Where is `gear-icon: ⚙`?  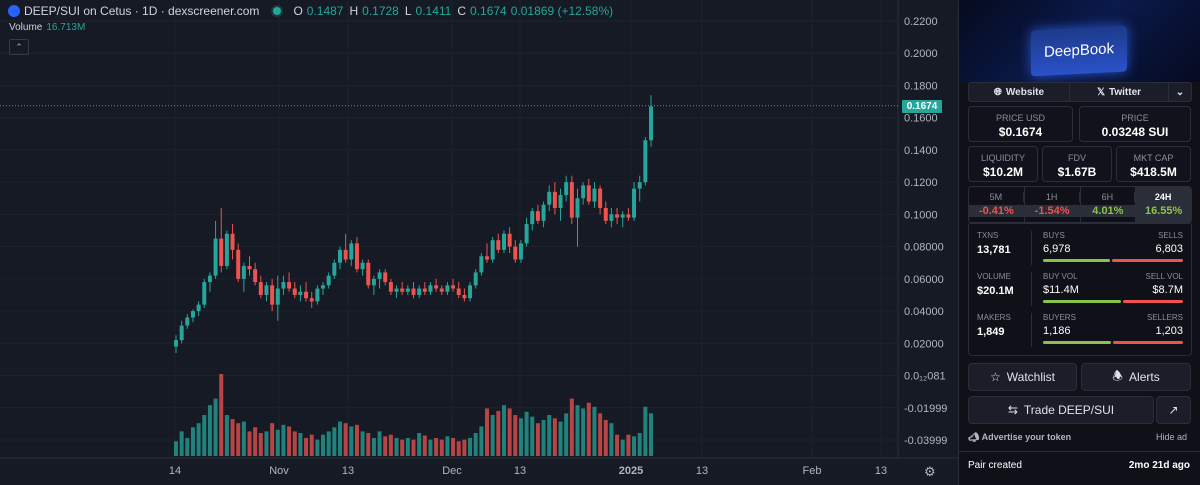
gear-icon: ⚙ is located at coordinates (930, 471).